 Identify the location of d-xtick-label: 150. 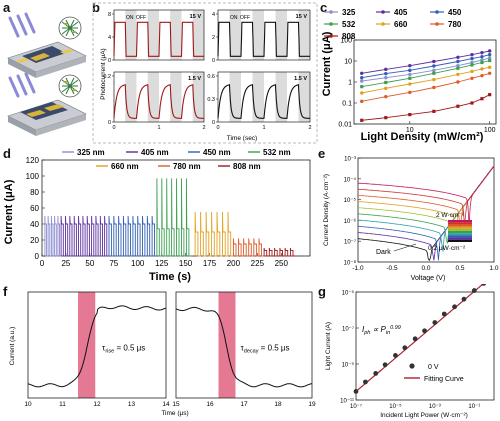
(186, 263).